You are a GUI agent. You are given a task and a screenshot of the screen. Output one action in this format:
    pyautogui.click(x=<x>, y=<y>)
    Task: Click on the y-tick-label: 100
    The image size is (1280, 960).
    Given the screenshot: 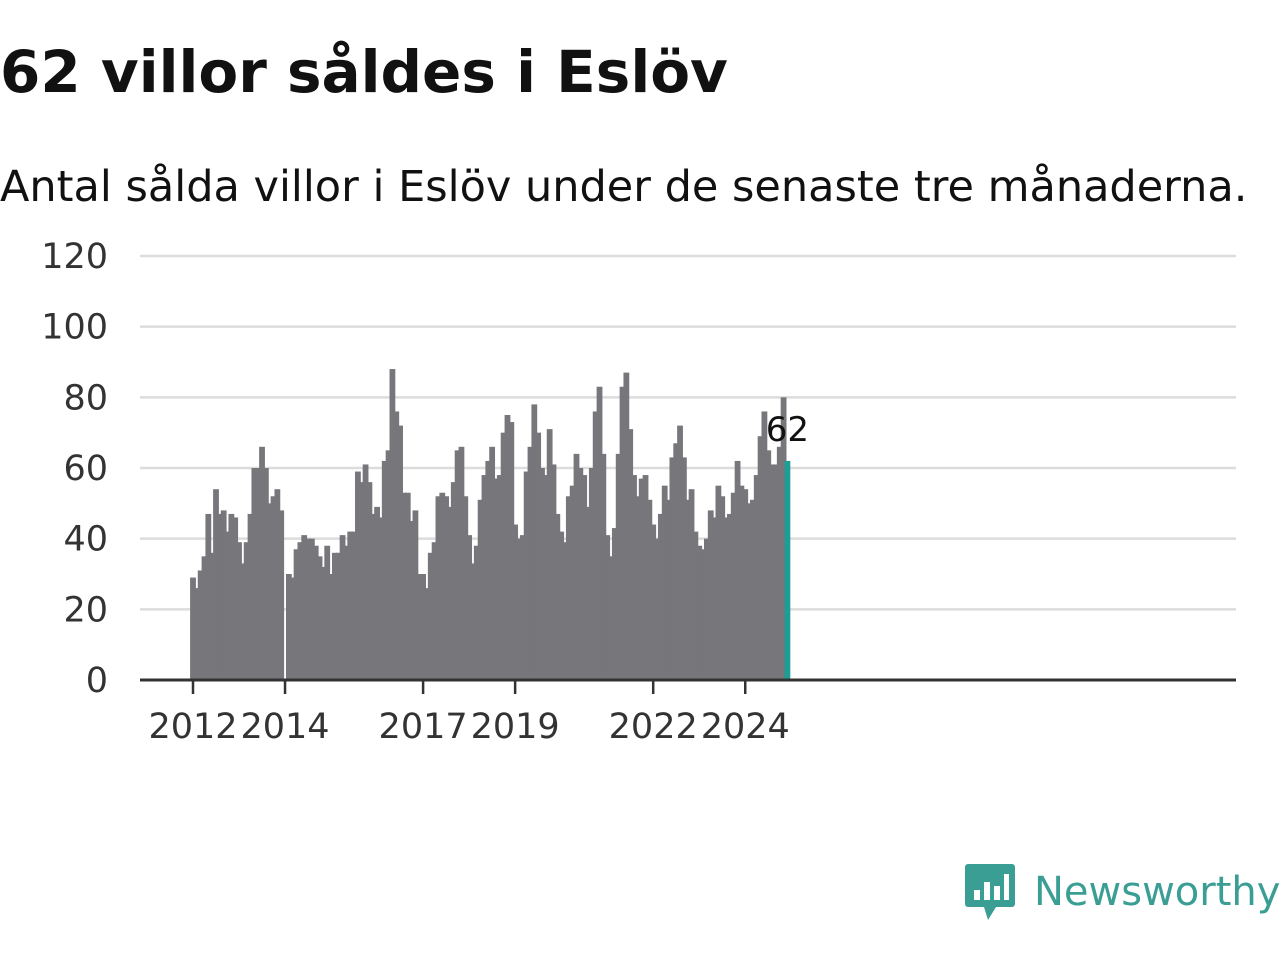 What is the action you would take?
    pyautogui.click(x=74, y=328)
    